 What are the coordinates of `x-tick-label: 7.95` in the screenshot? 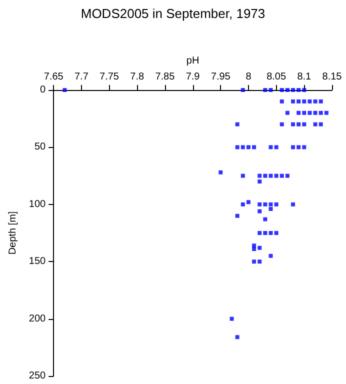 It's located at (220, 77).